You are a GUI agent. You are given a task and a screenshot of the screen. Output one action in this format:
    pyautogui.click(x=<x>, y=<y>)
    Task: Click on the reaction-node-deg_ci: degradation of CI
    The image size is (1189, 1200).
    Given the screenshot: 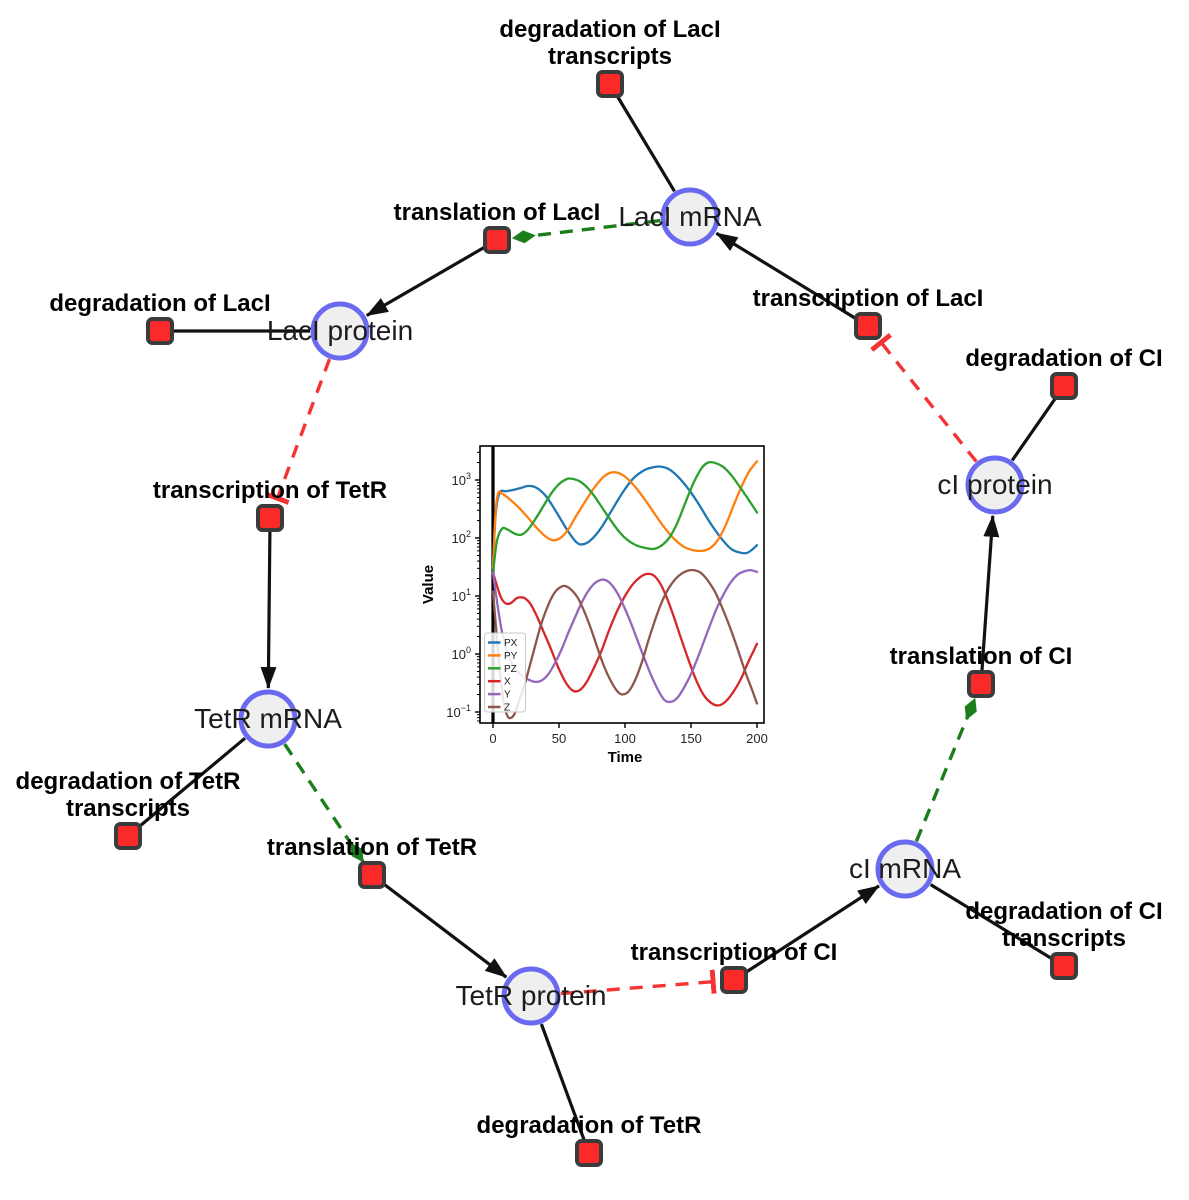 What is the action you would take?
    pyautogui.click(x=1064, y=372)
    